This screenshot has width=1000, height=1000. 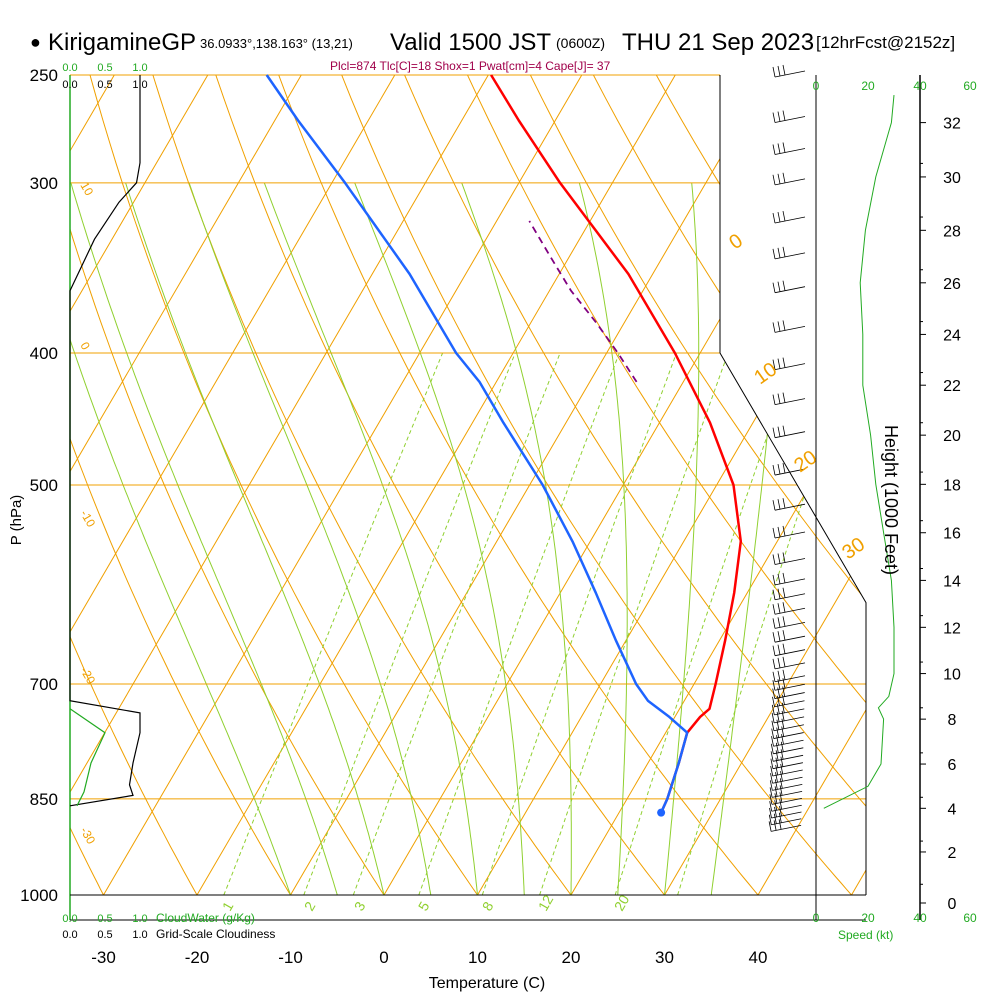 What do you see at coordinates (868, 86) in the screenshot?
I see `speed-tick-top: 20` at bounding box center [868, 86].